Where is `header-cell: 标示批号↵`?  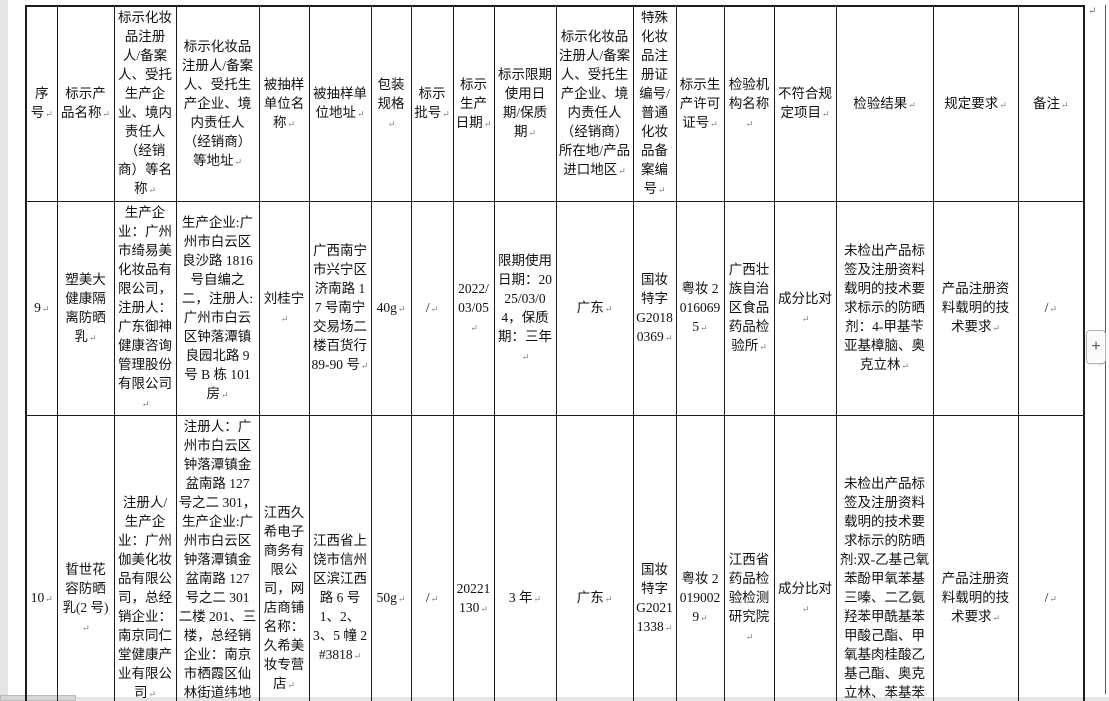
header-cell: 标示批号↵ is located at coordinates (432, 103).